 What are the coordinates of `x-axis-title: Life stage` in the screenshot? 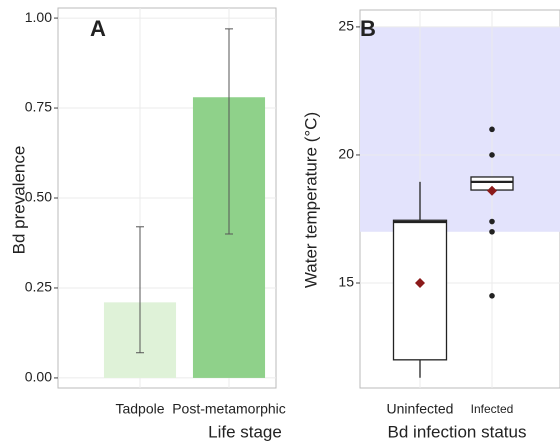 It's located at (245, 431).